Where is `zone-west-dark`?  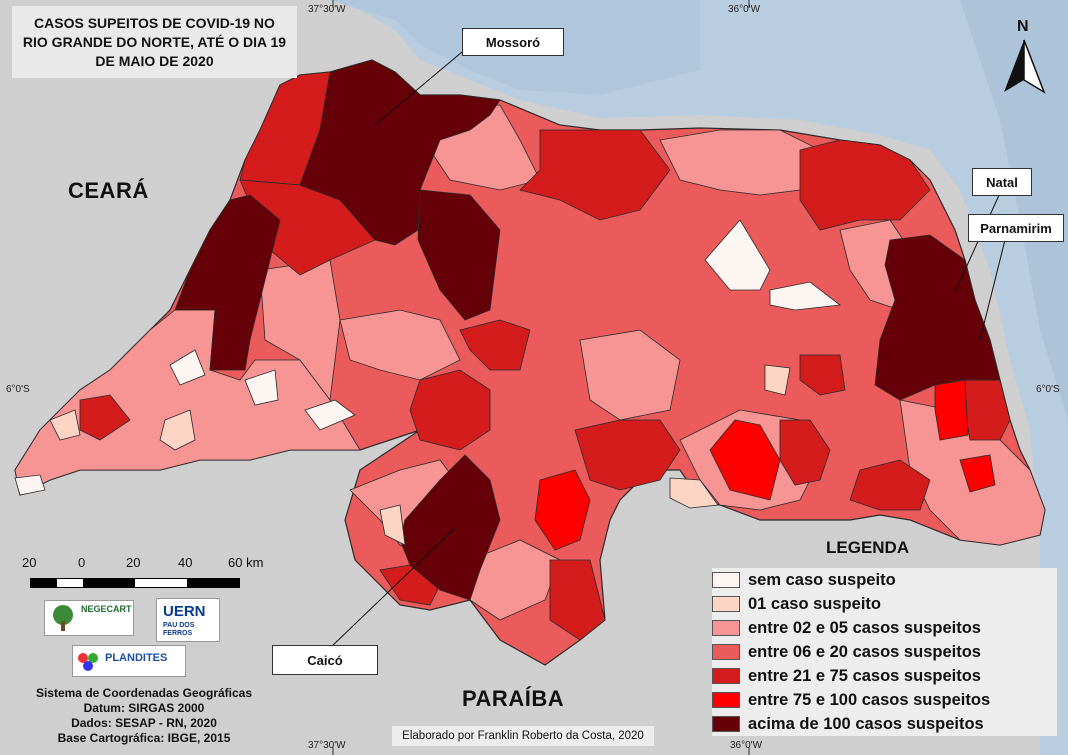 zone-west-dark is located at coordinates (227, 282).